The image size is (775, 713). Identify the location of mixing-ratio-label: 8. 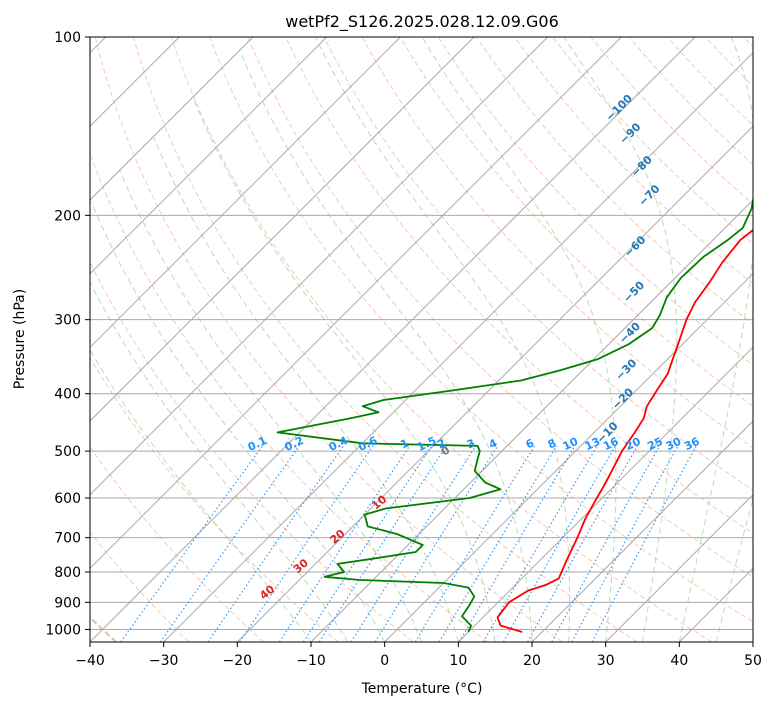
(552, 443).